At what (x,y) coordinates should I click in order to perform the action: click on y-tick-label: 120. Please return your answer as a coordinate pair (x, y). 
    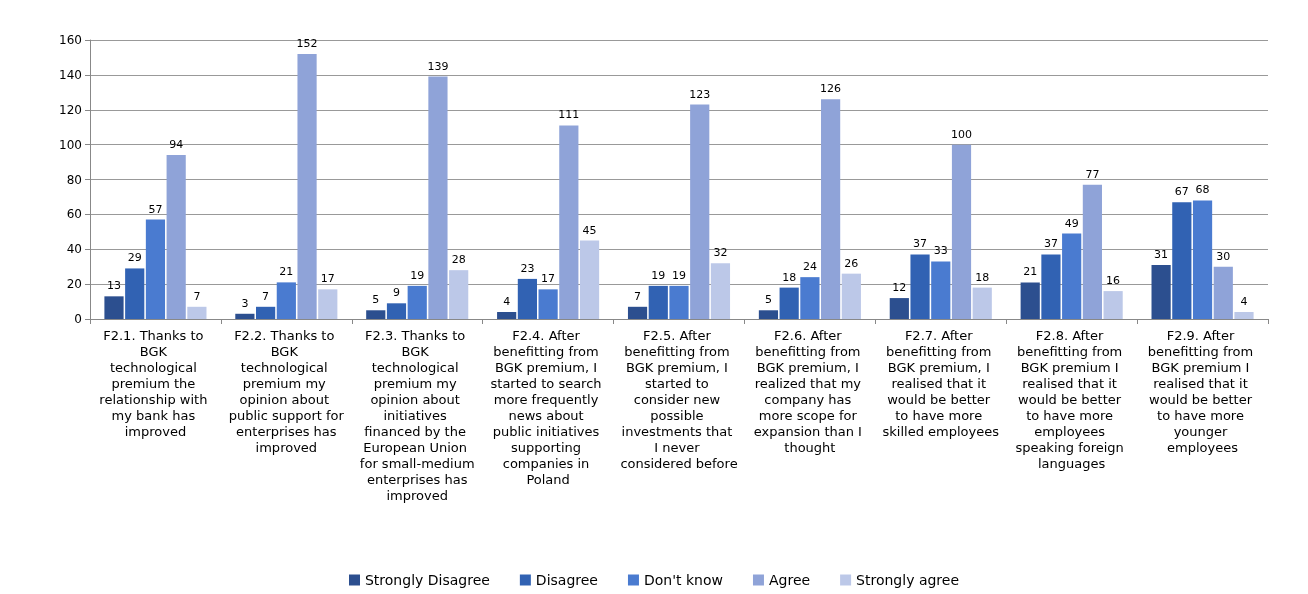
    Looking at the image, I should click on (70, 109).